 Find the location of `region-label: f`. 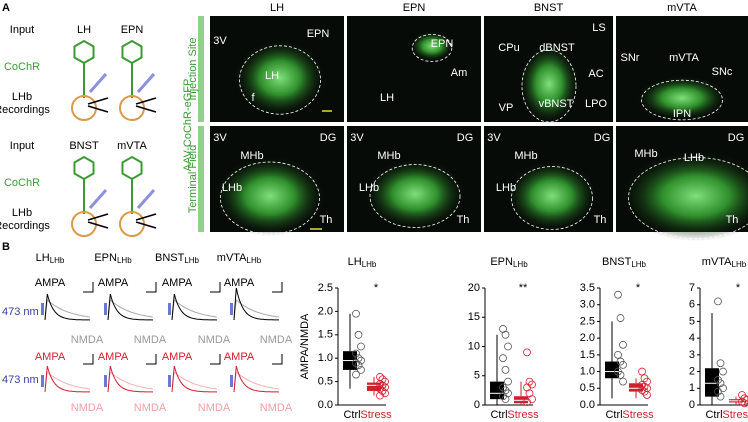

region-label: f is located at coordinates (253, 98).